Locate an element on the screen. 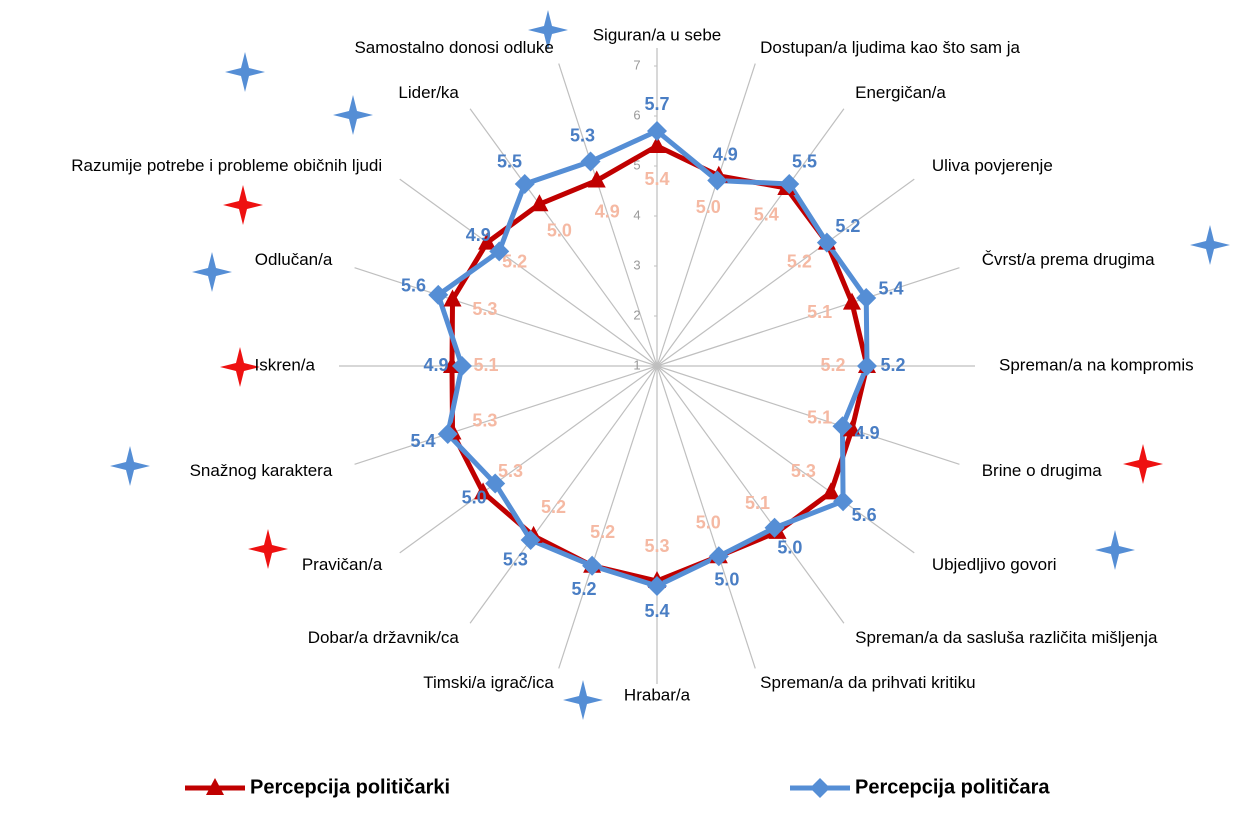 This screenshot has height=816, width=1247. value-label: 5.7 is located at coordinates (656, 104).